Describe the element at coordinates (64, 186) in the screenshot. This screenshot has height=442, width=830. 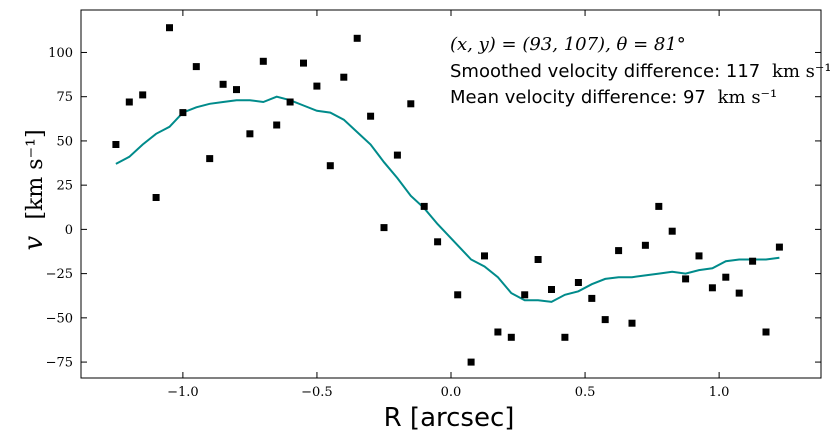
I see `y-tick-label: 25` at that location.